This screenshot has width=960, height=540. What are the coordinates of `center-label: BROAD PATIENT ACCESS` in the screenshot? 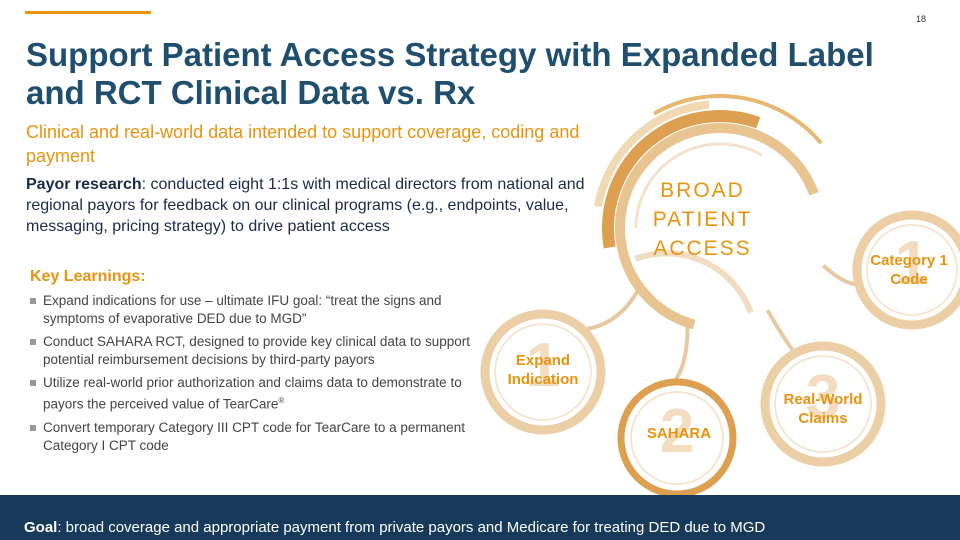 It's located at (702, 219).